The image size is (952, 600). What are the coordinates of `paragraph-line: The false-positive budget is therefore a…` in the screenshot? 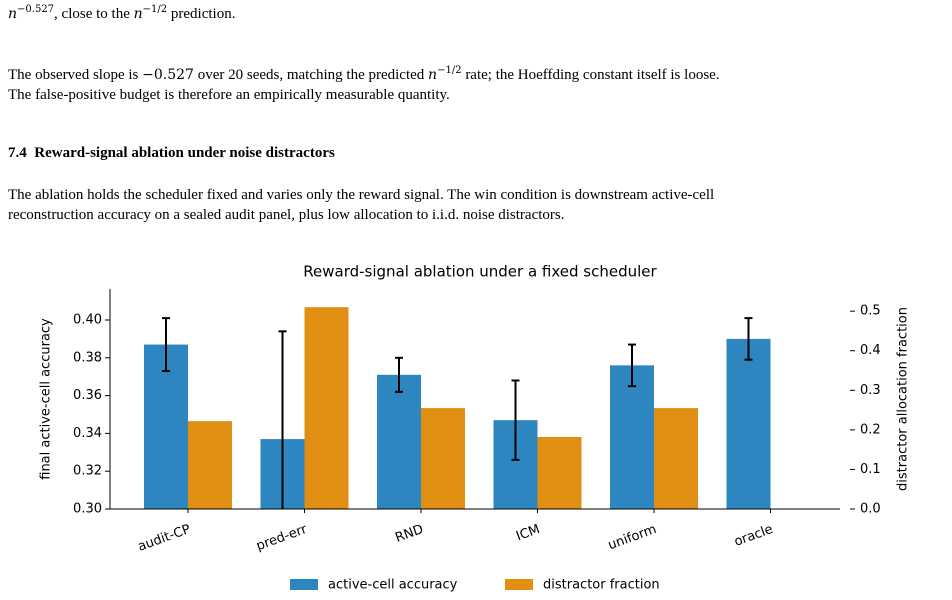 It's located at (229, 95).